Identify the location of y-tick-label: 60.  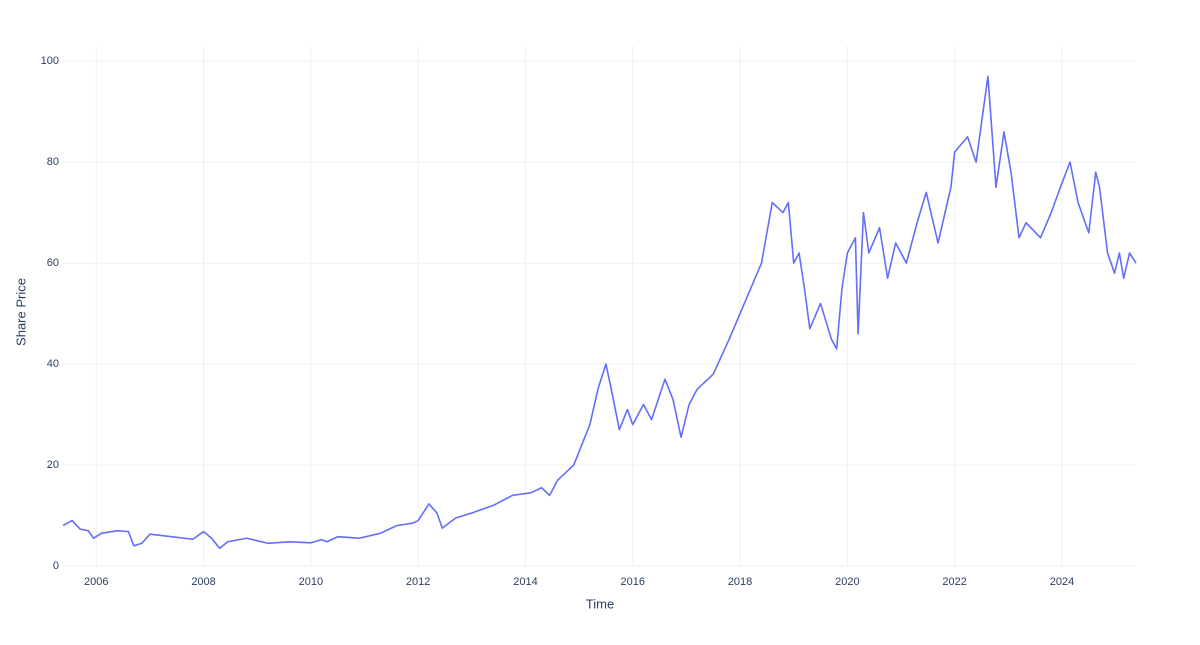
(53, 263).